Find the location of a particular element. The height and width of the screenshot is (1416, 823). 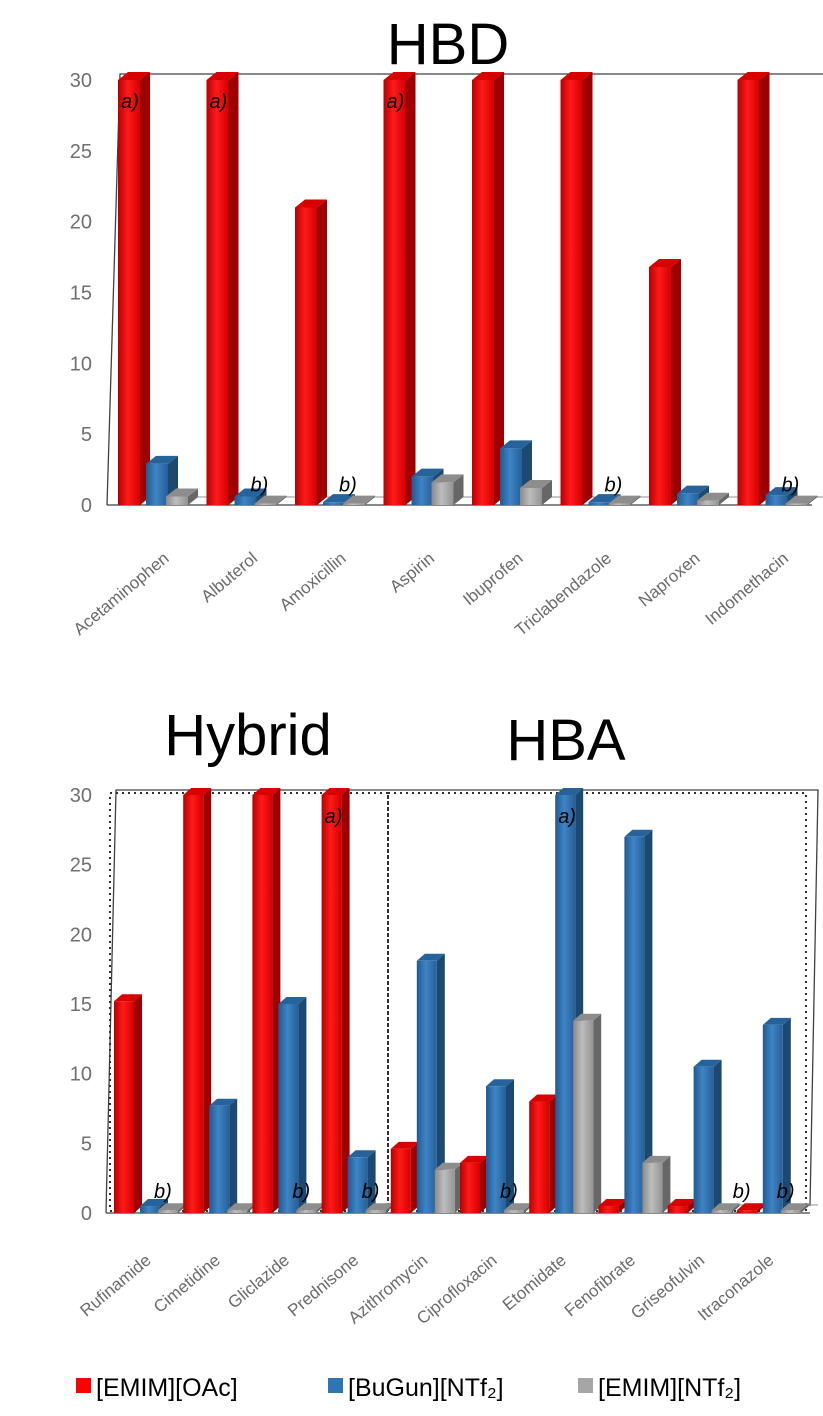

legend-item: [EMIM][OAc] is located at coordinates (157, 1388).